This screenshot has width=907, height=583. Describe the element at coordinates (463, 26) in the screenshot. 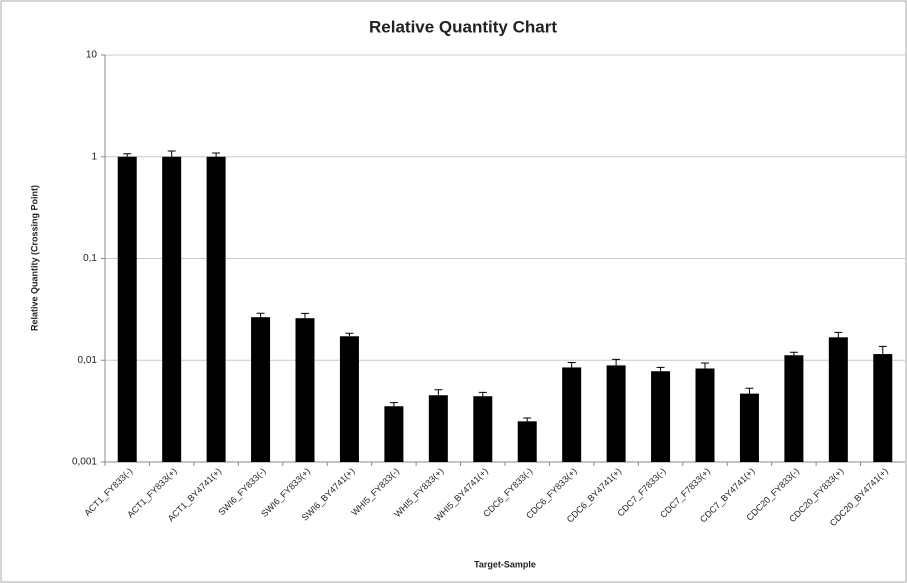

I see `chart-title: Relative Quantity Chart` at that location.